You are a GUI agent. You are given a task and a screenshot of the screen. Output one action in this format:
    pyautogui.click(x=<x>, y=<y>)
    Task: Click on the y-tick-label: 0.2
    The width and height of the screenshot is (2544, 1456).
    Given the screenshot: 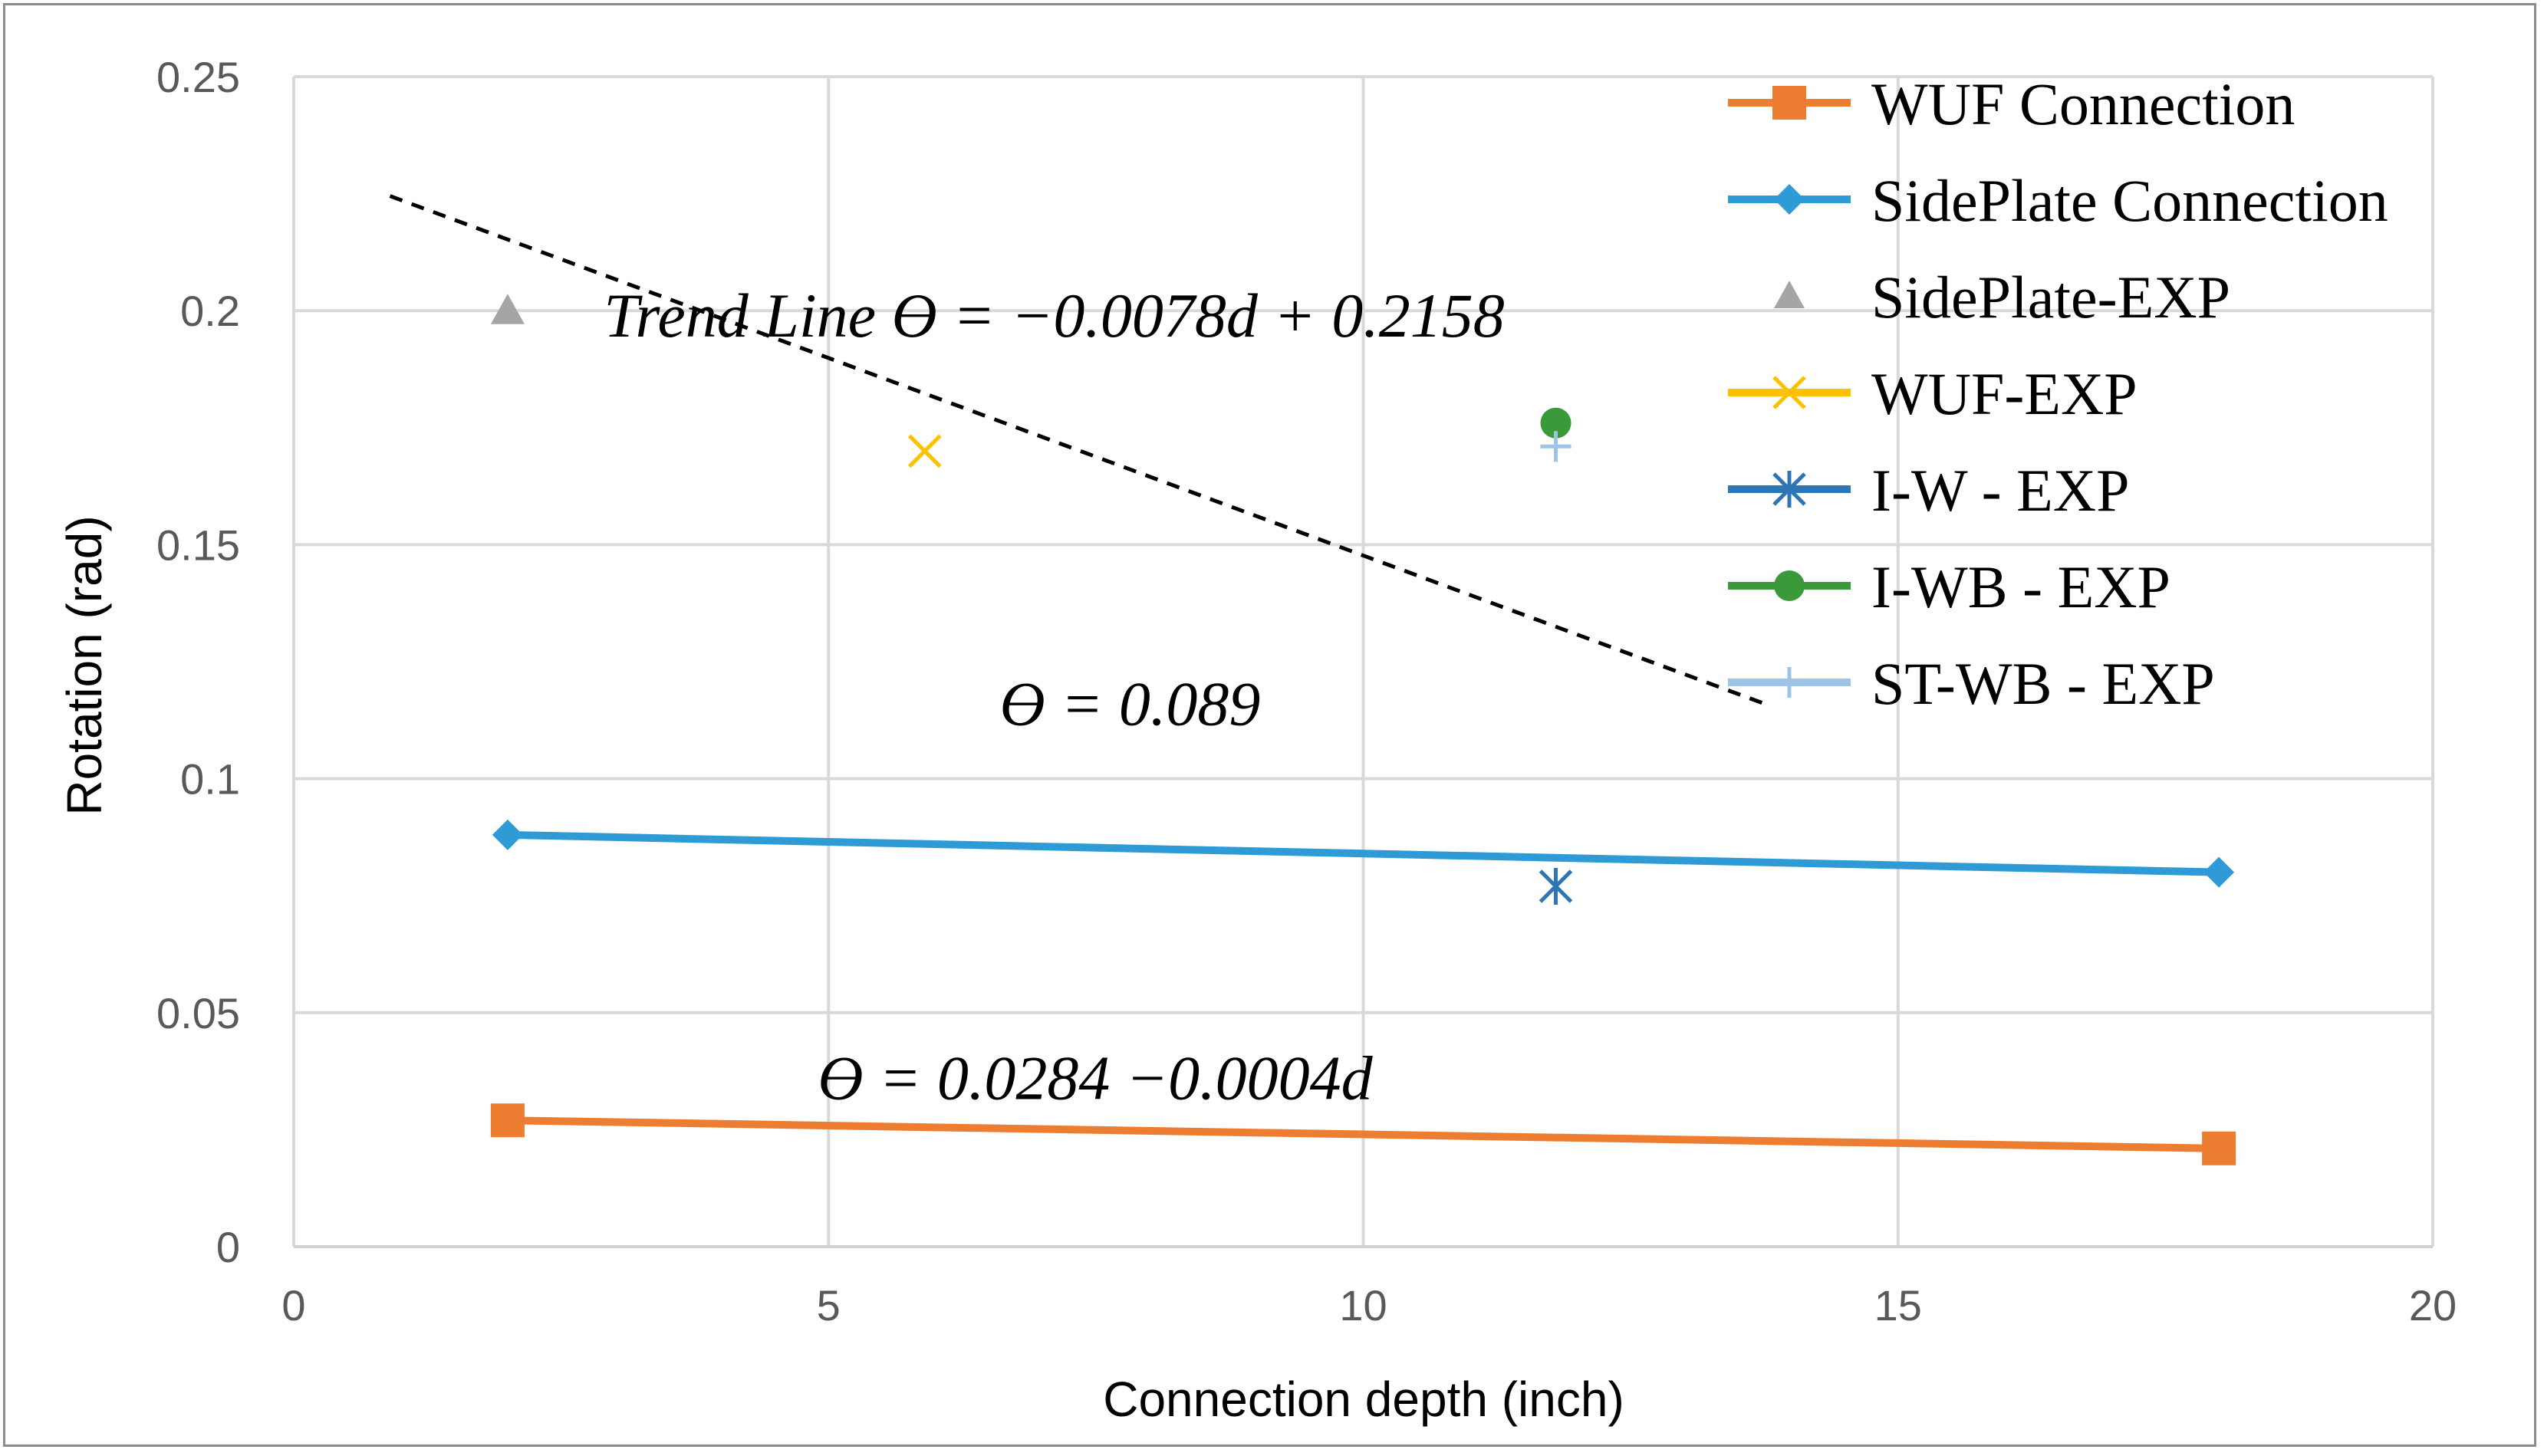 What is the action you would take?
    pyautogui.click(x=210, y=311)
    